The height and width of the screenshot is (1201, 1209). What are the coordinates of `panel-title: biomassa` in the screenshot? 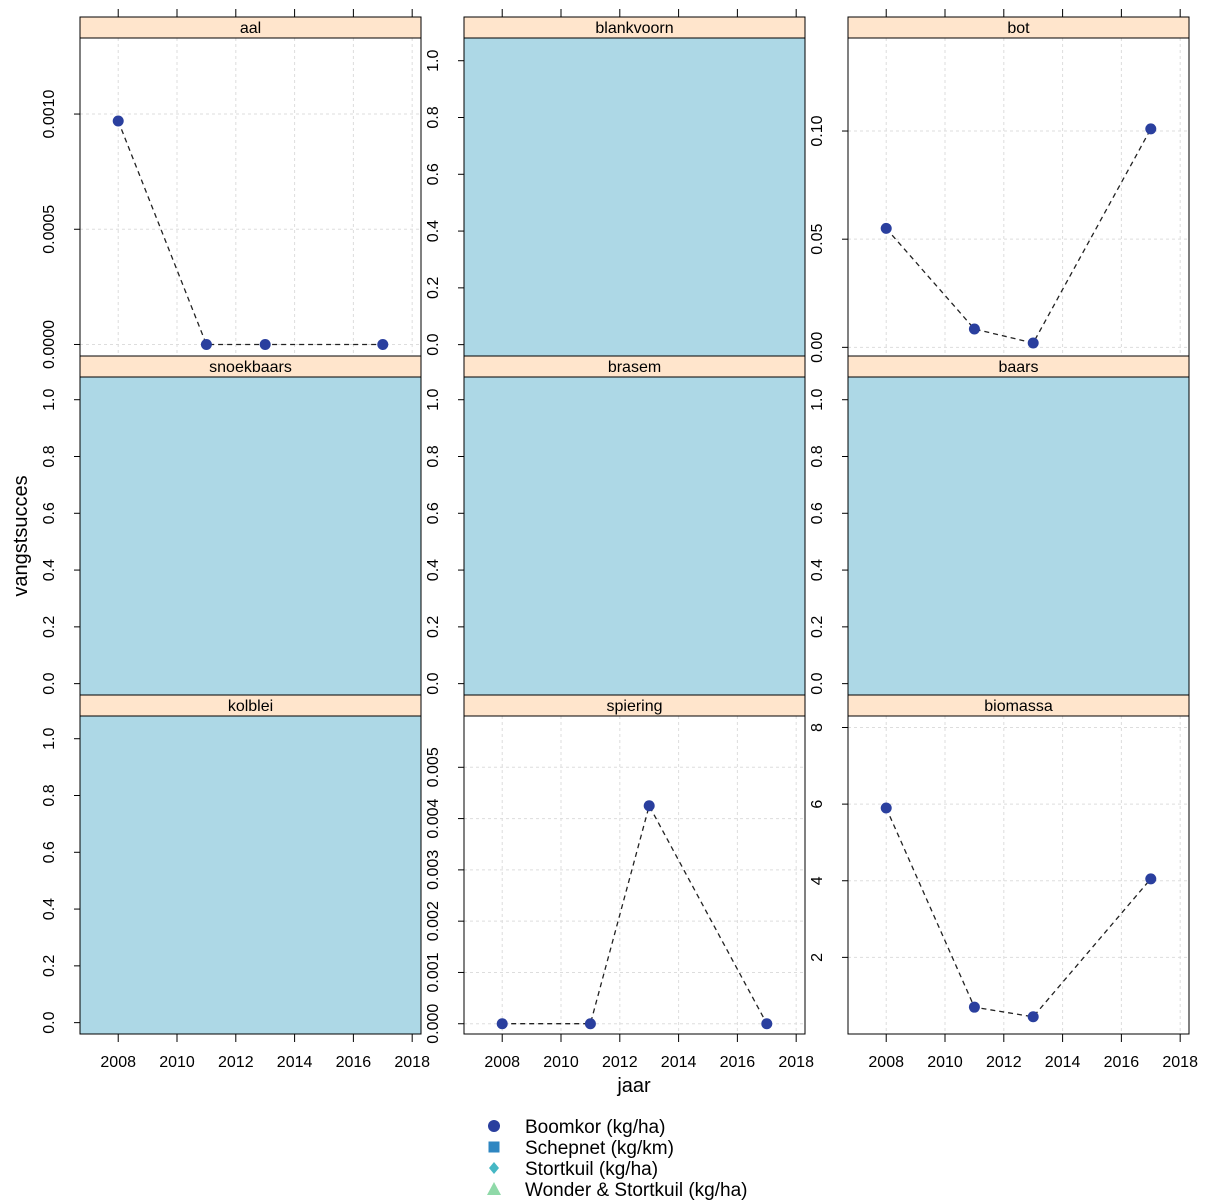 It's located at (1018, 706).